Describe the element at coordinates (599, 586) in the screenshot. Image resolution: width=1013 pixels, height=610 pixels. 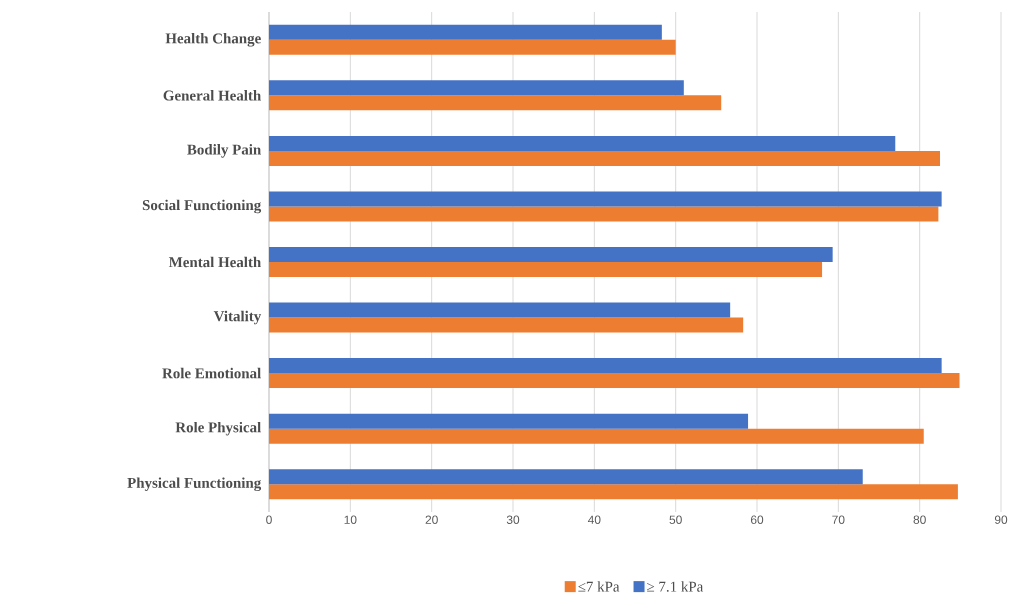
I see `legend-label: ≤7 kPa` at that location.